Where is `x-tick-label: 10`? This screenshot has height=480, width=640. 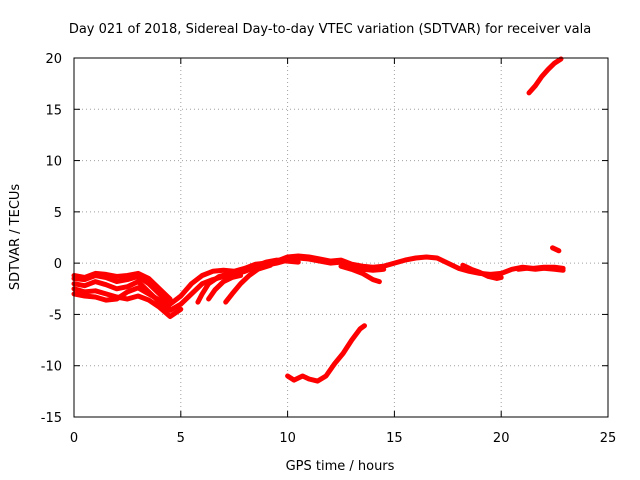
x-tick-label: 10 is located at coordinates (287, 438).